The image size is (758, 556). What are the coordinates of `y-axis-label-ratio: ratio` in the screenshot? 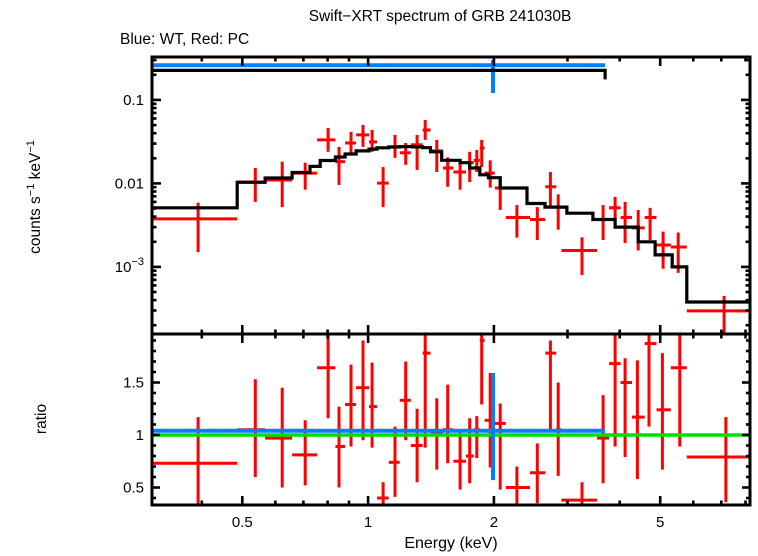 It's located at (41, 419).